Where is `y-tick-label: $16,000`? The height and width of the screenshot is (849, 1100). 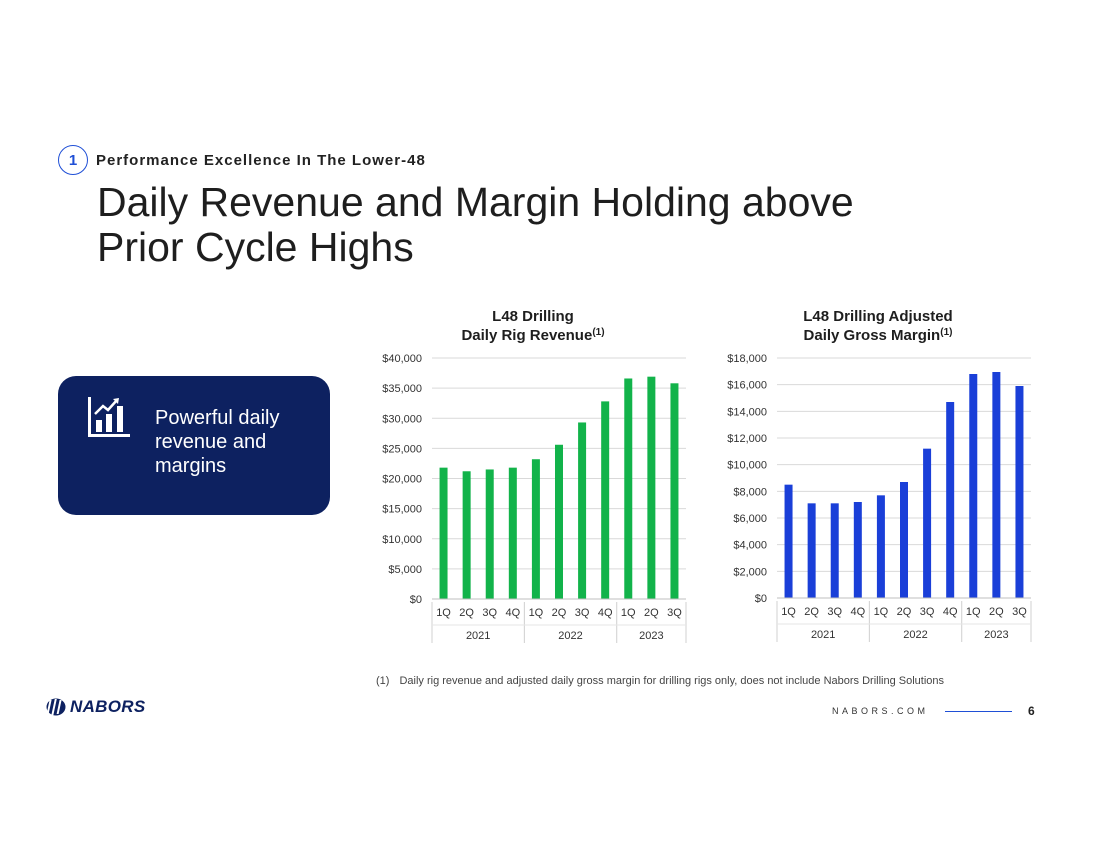 y-tick-label: $16,000 is located at coordinates (747, 386).